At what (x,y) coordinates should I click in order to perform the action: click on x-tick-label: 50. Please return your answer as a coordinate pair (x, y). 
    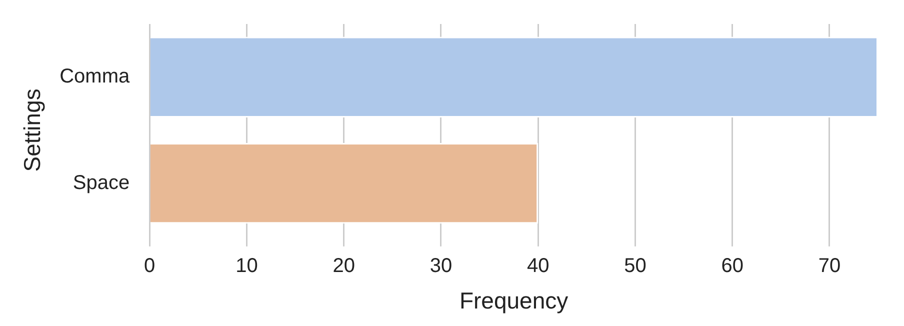
    Looking at the image, I should click on (635, 265).